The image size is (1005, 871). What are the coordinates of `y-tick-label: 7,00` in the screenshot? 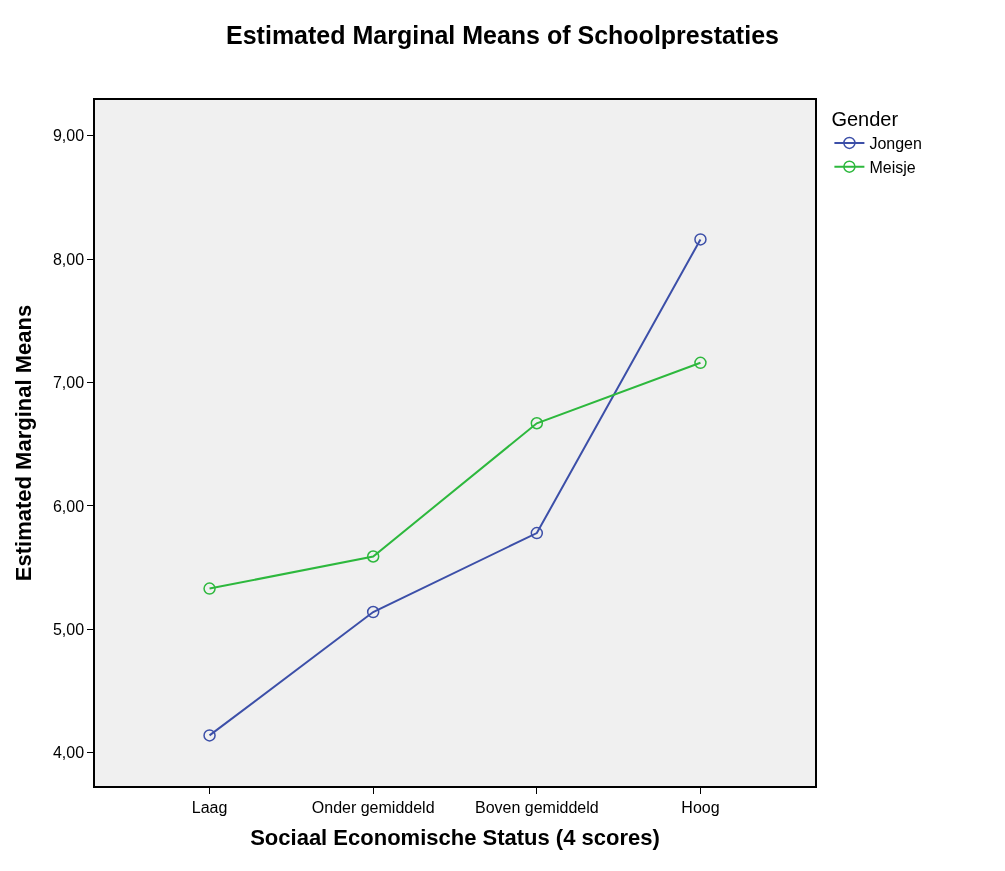 It's located at (68, 383).